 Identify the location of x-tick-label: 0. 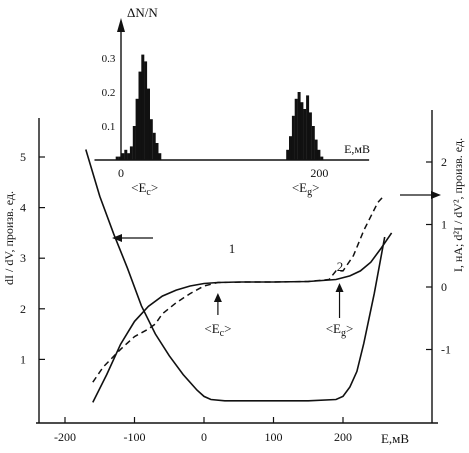
(204, 437).